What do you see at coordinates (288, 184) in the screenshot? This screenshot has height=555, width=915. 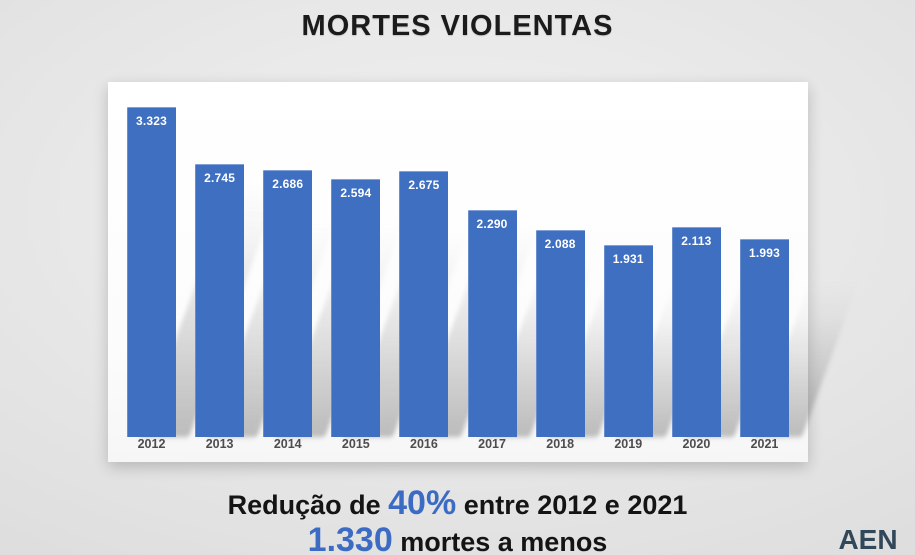 I see `bar-value-label: 2.686` at bounding box center [288, 184].